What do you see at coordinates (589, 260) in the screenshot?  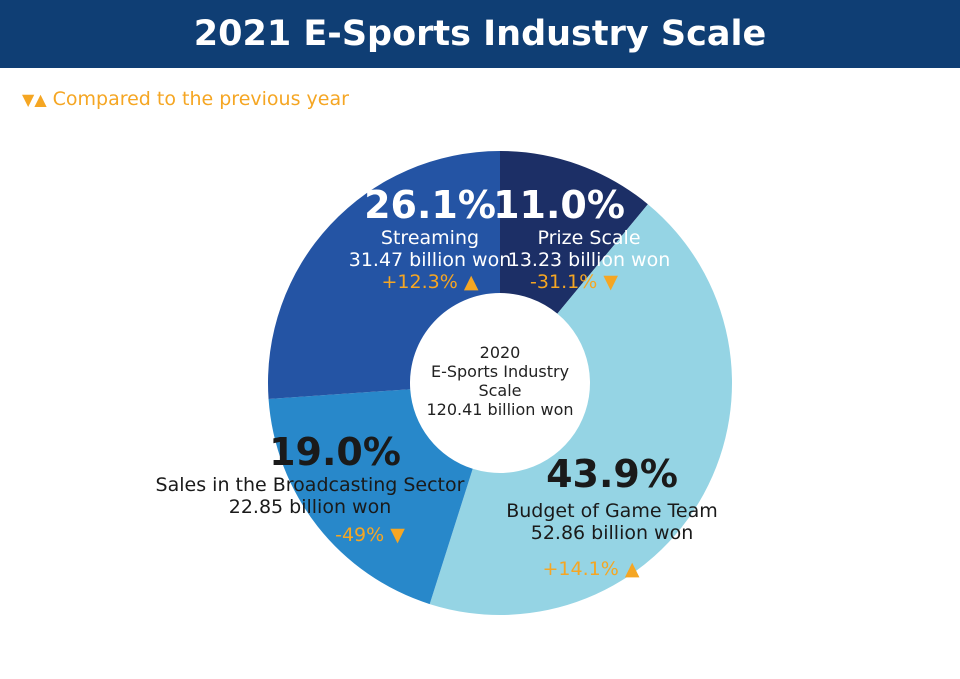 I see `slice-amount: 13.23 billion won` at bounding box center [589, 260].